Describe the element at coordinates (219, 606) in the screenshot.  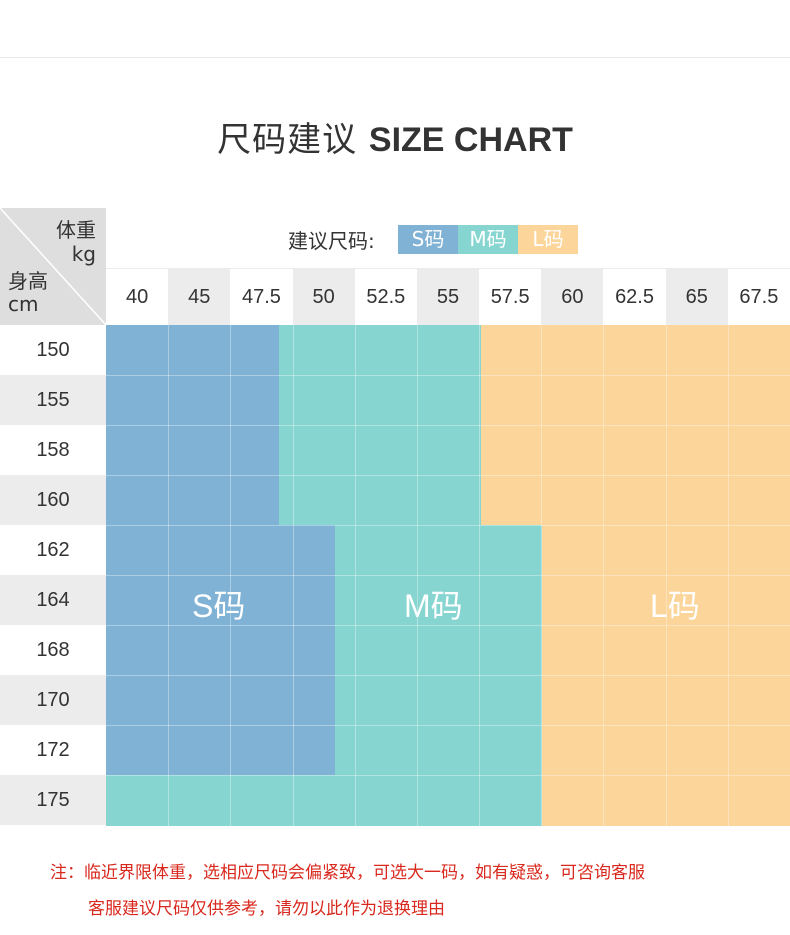
I see `s-region-label: S码` at that location.